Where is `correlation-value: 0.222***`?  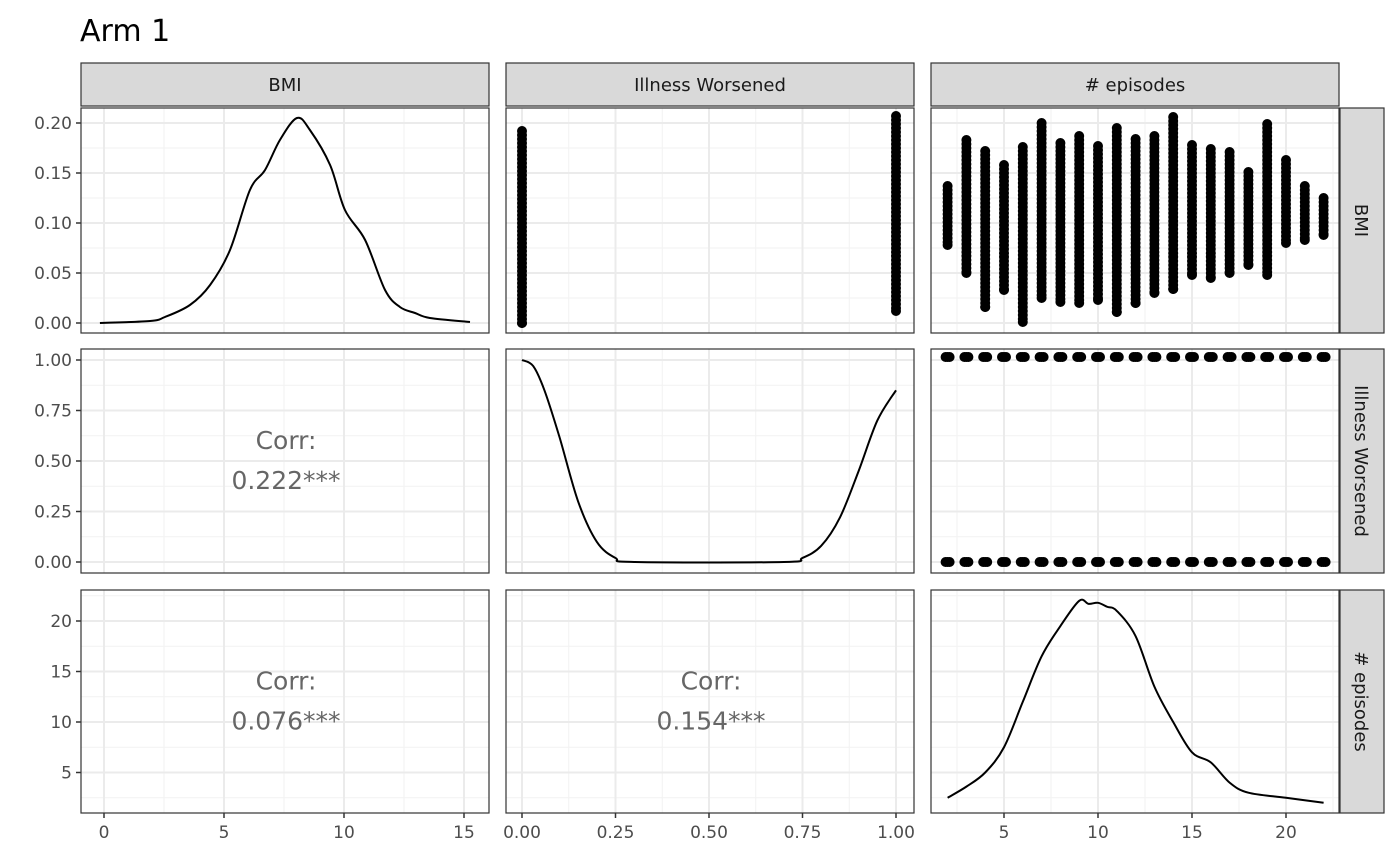 correlation-value: 0.222*** is located at coordinates (285, 480).